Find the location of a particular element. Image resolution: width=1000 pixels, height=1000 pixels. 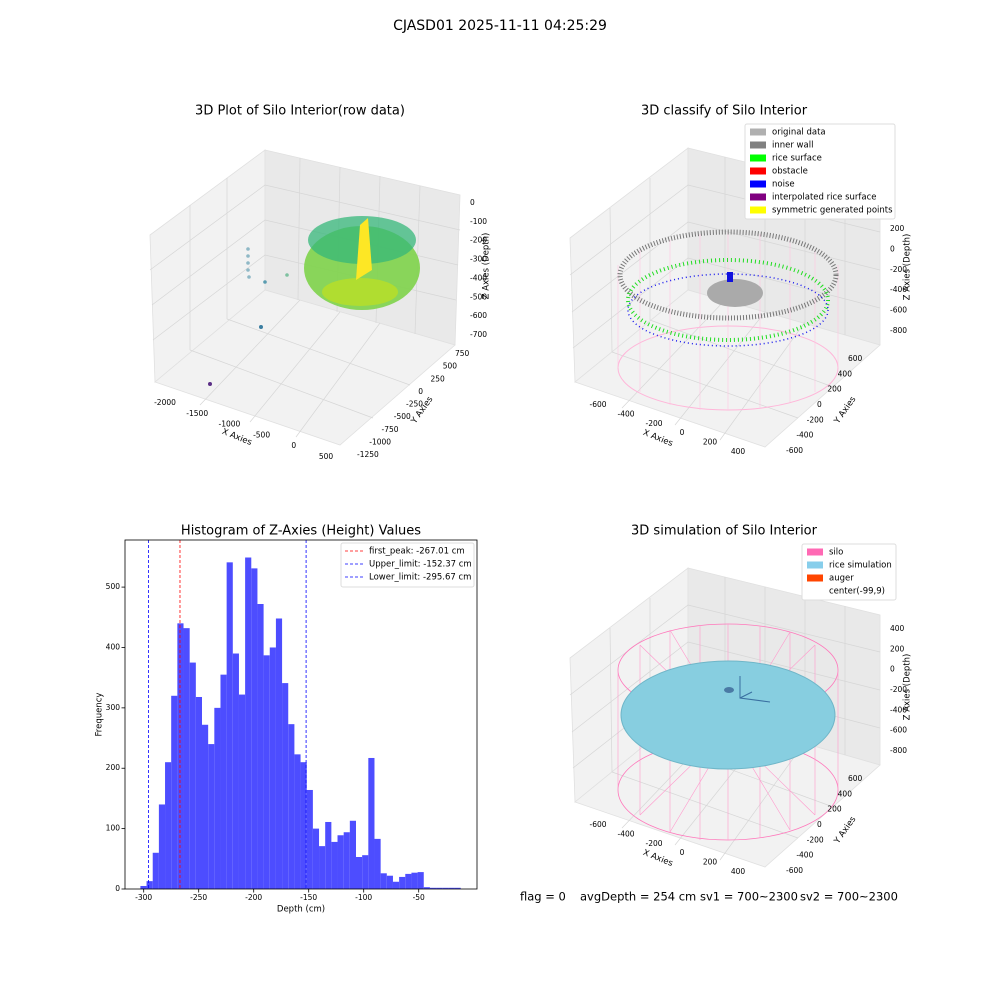

z-tick-label: 200 is located at coordinates (897, 228).